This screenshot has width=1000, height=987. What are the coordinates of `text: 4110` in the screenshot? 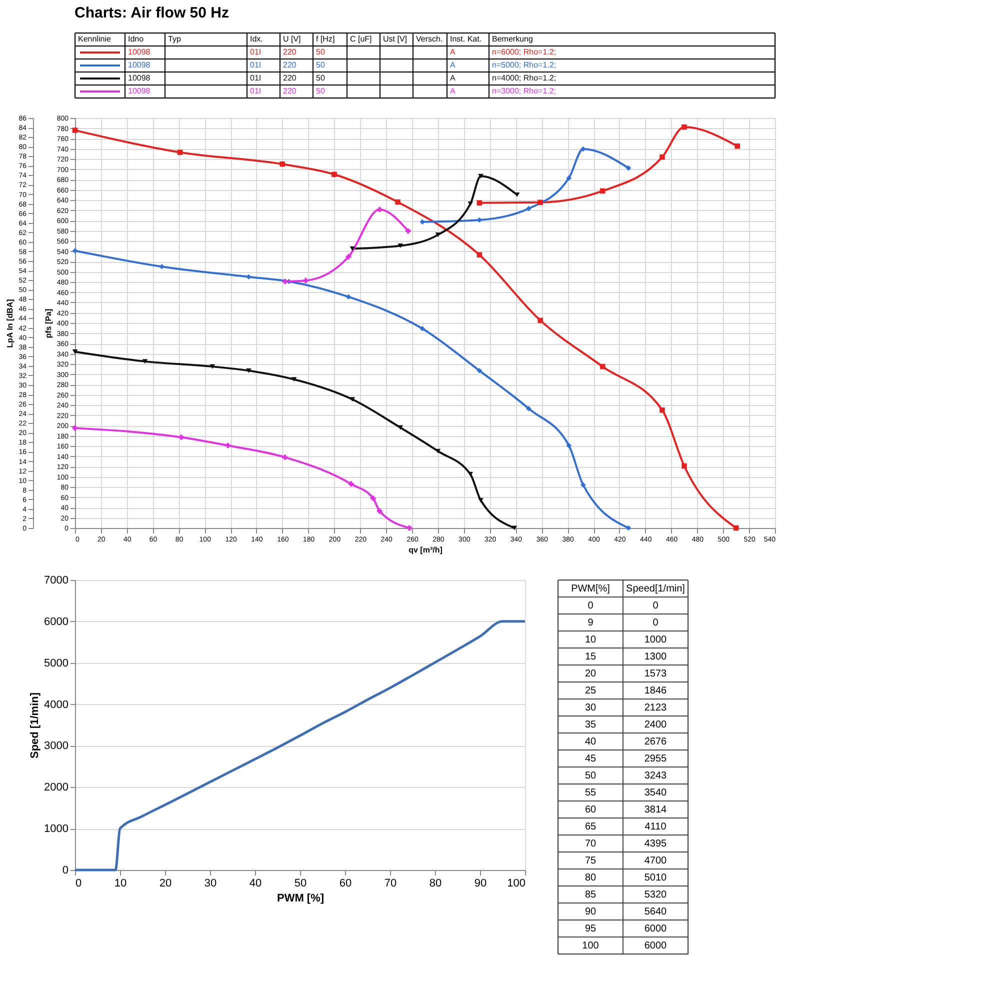 It's located at (655, 827).